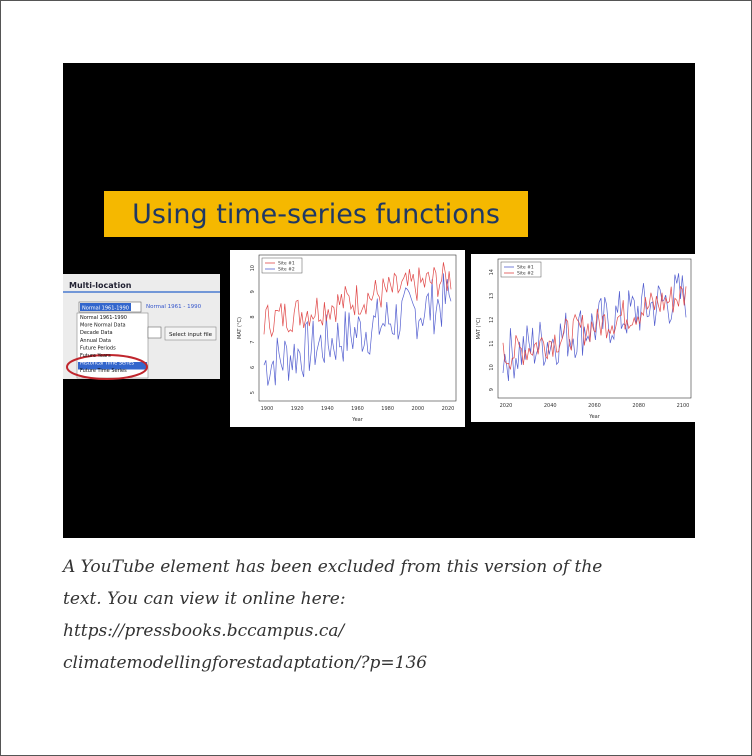 This screenshot has height=756, width=752. What do you see at coordinates (154, 332) in the screenshot?
I see `small-combo` at bounding box center [154, 332].